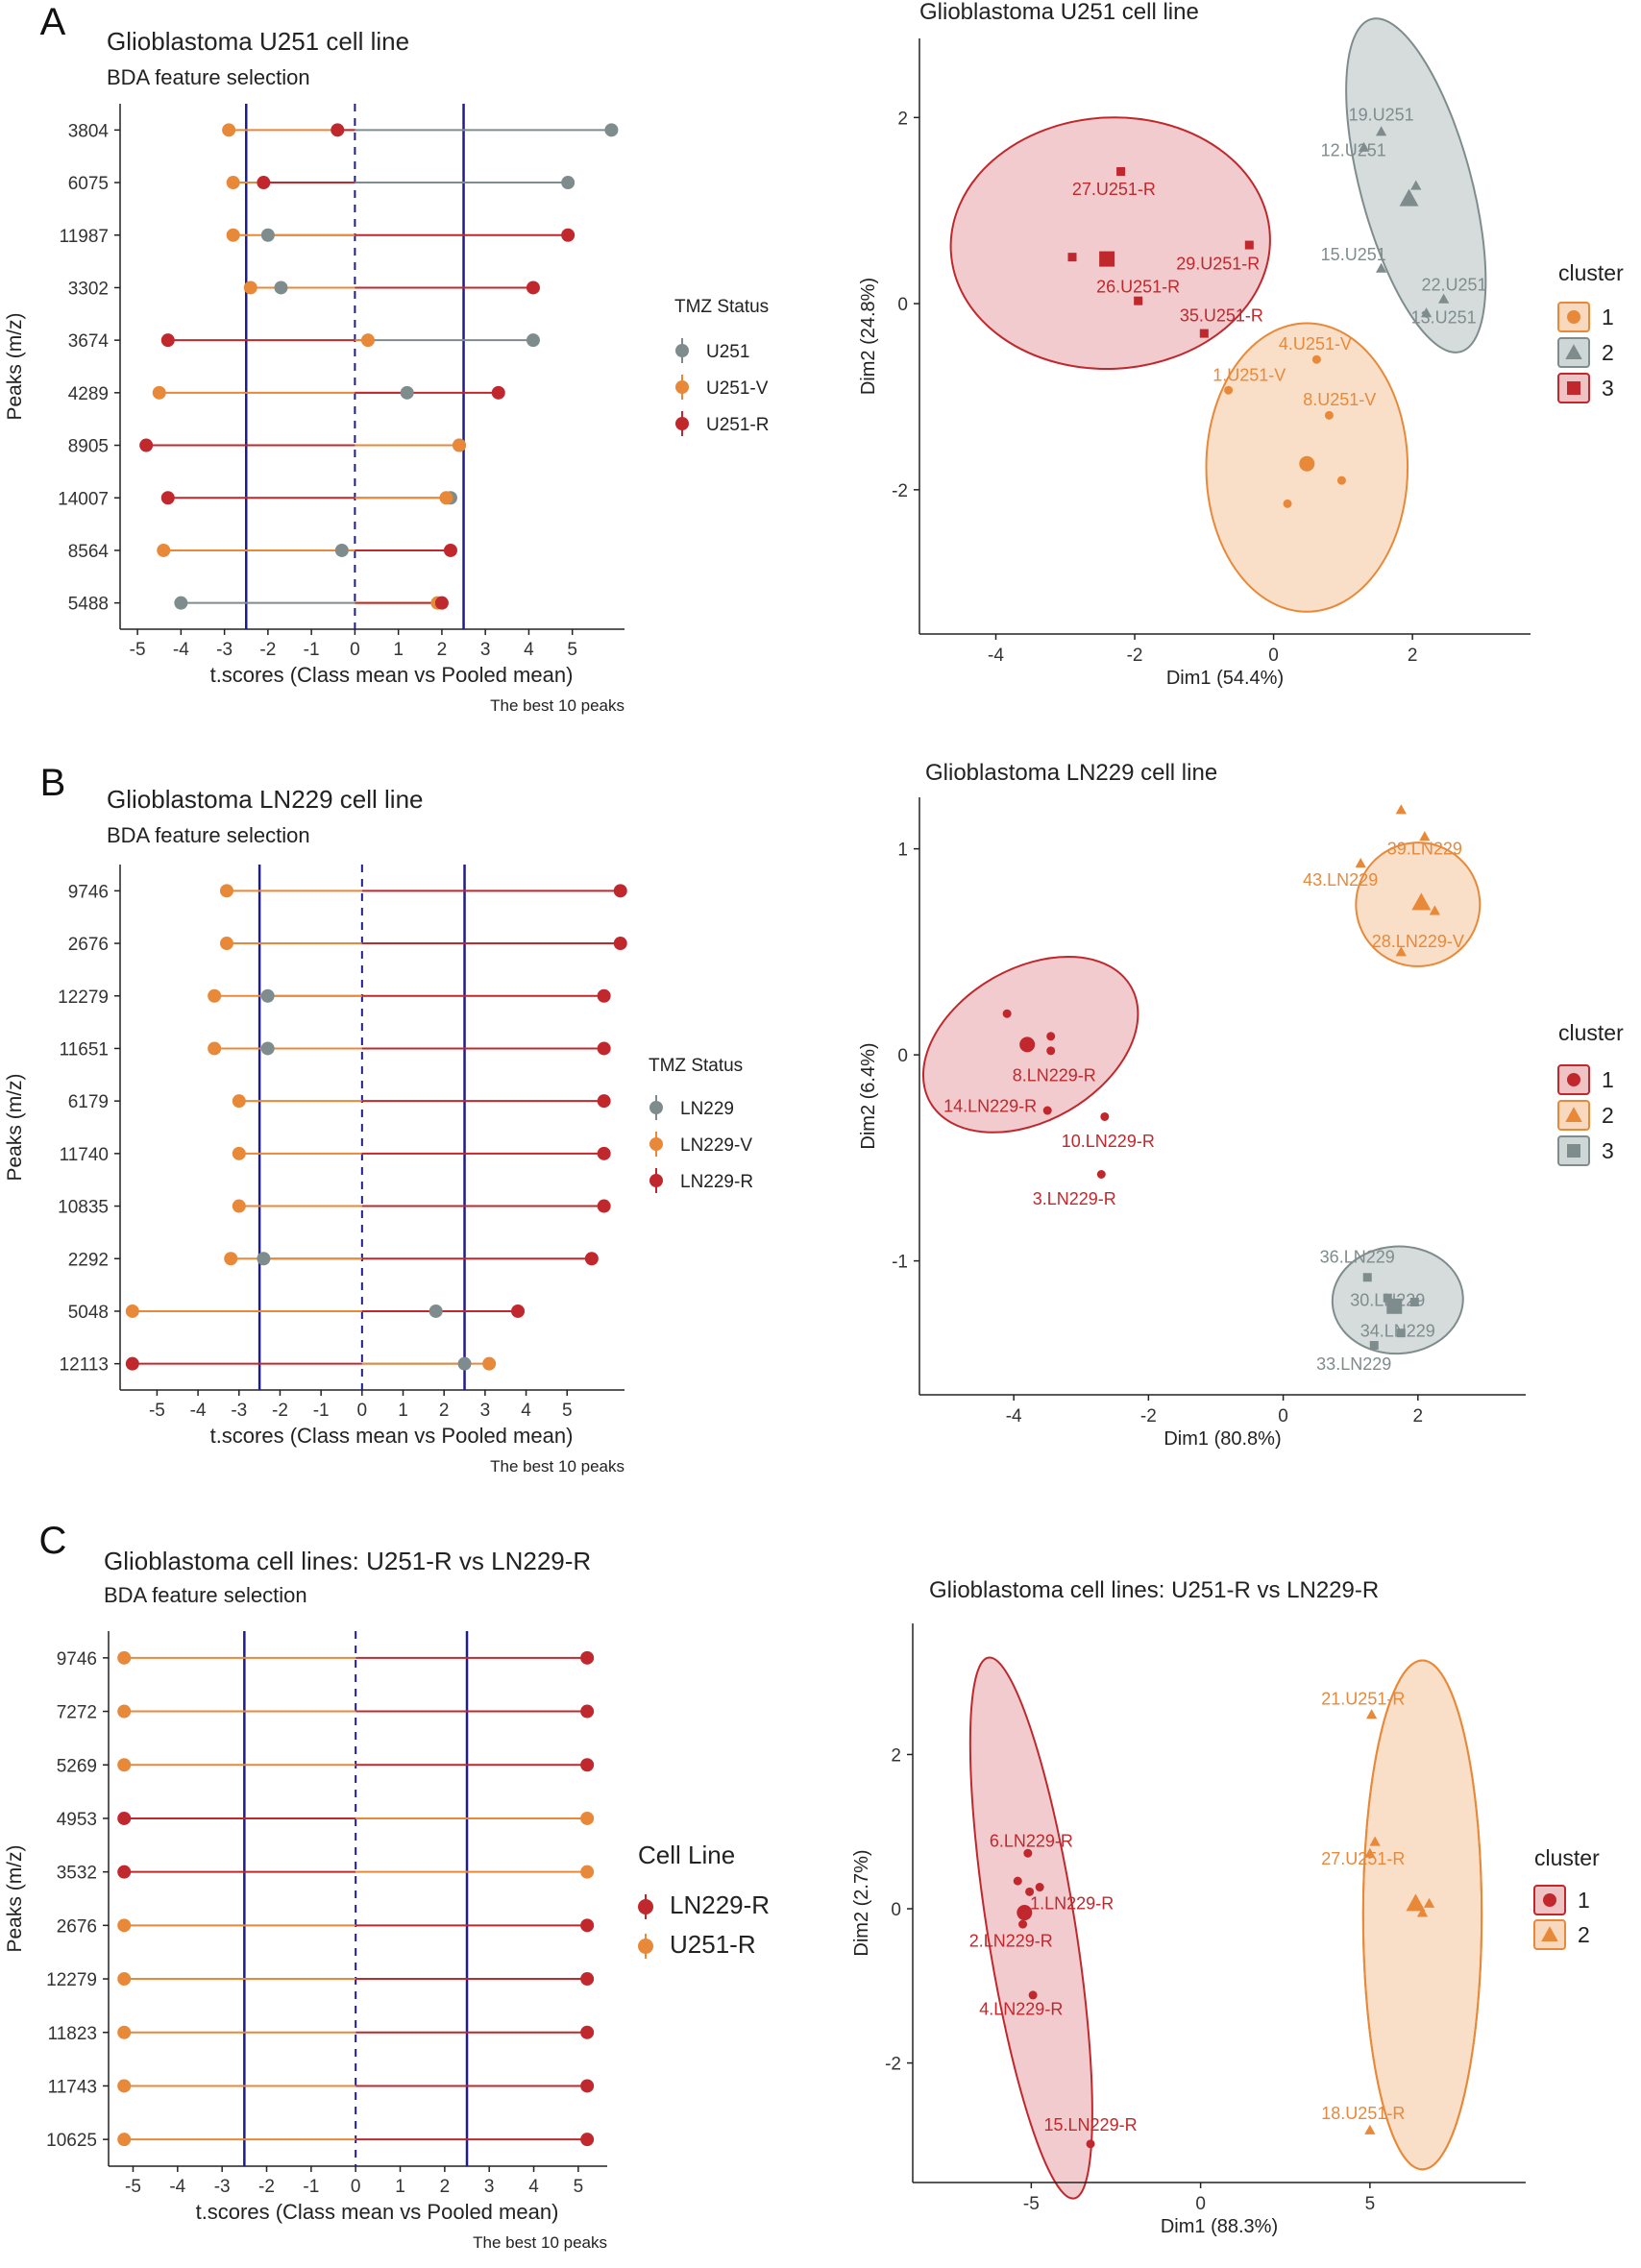 Image resolution: width=1641 pixels, height=2268 pixels. I want to click on pca-point-label: 15.U251, so click(1353, 254).